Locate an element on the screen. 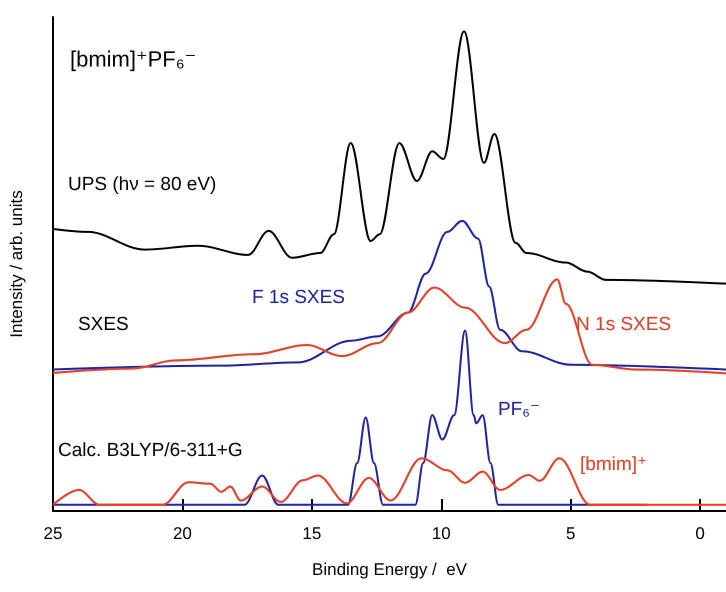 Image resolution: width=726 pixels, height=592 pixels. x-tick-label: 15 is located at coordinates (312, 533).